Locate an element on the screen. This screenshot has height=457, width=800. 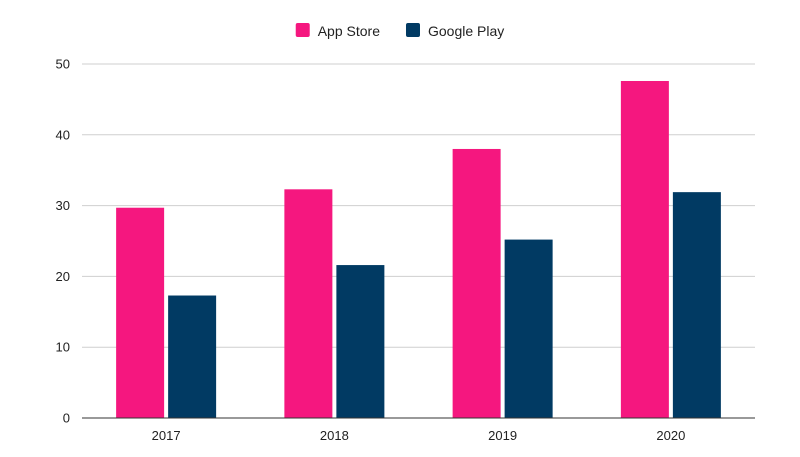
legend-swatch-app-store is located at coordinates (302, 30).